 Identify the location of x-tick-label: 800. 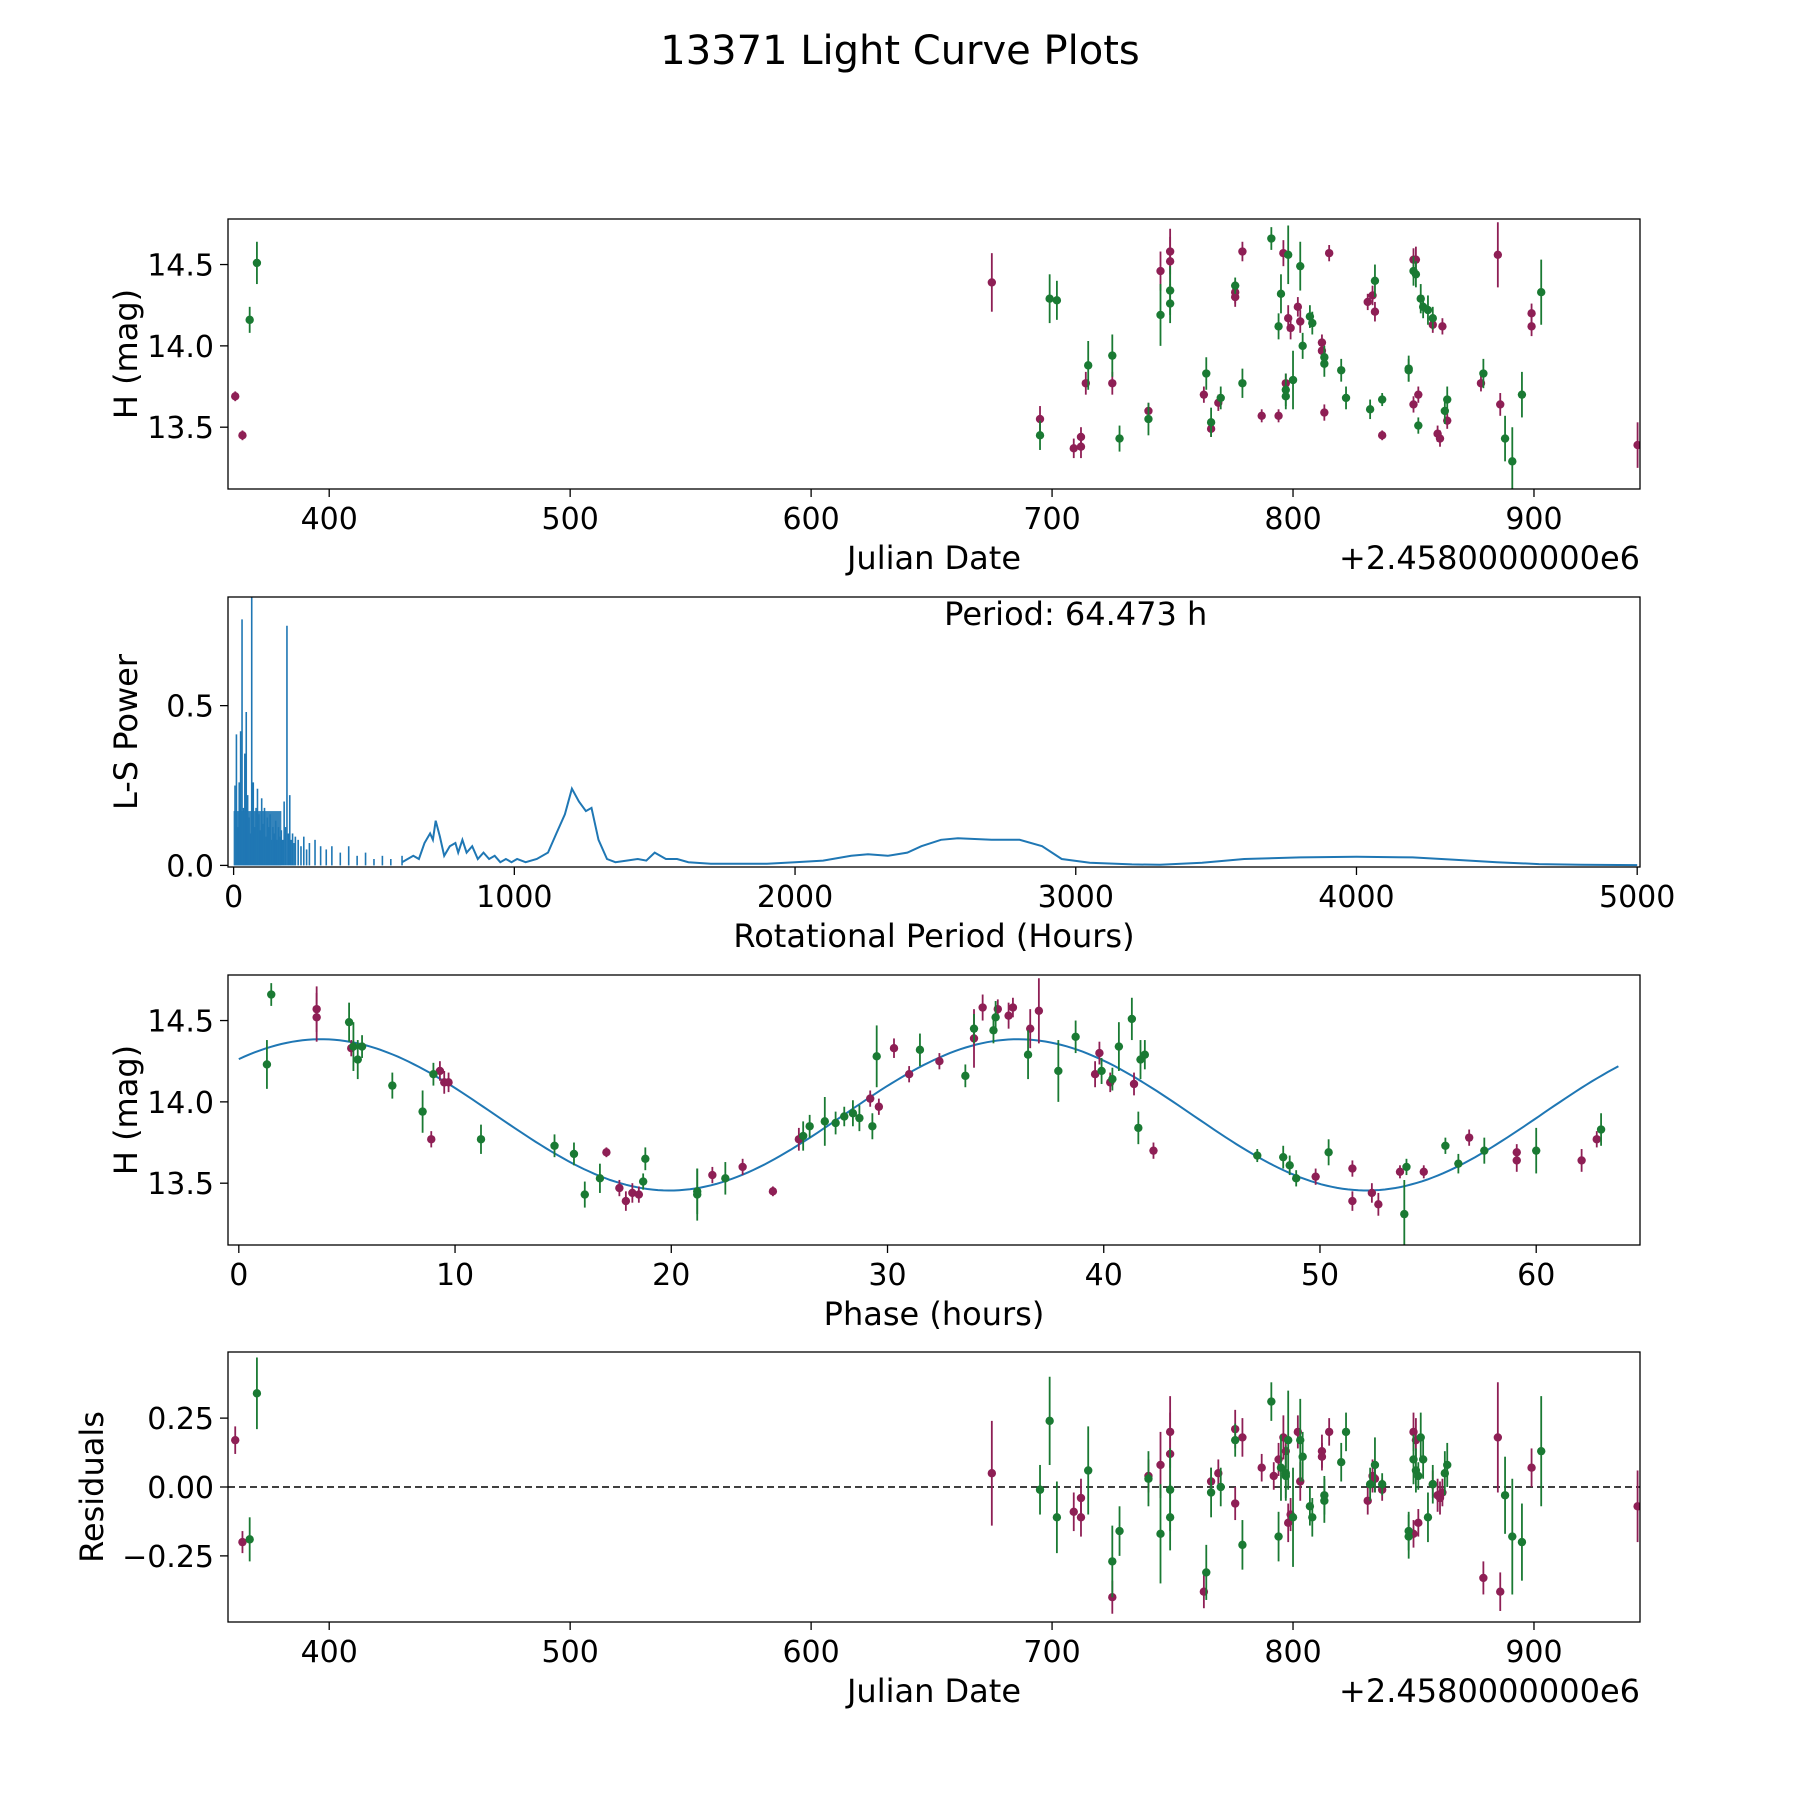
(1292, 519).